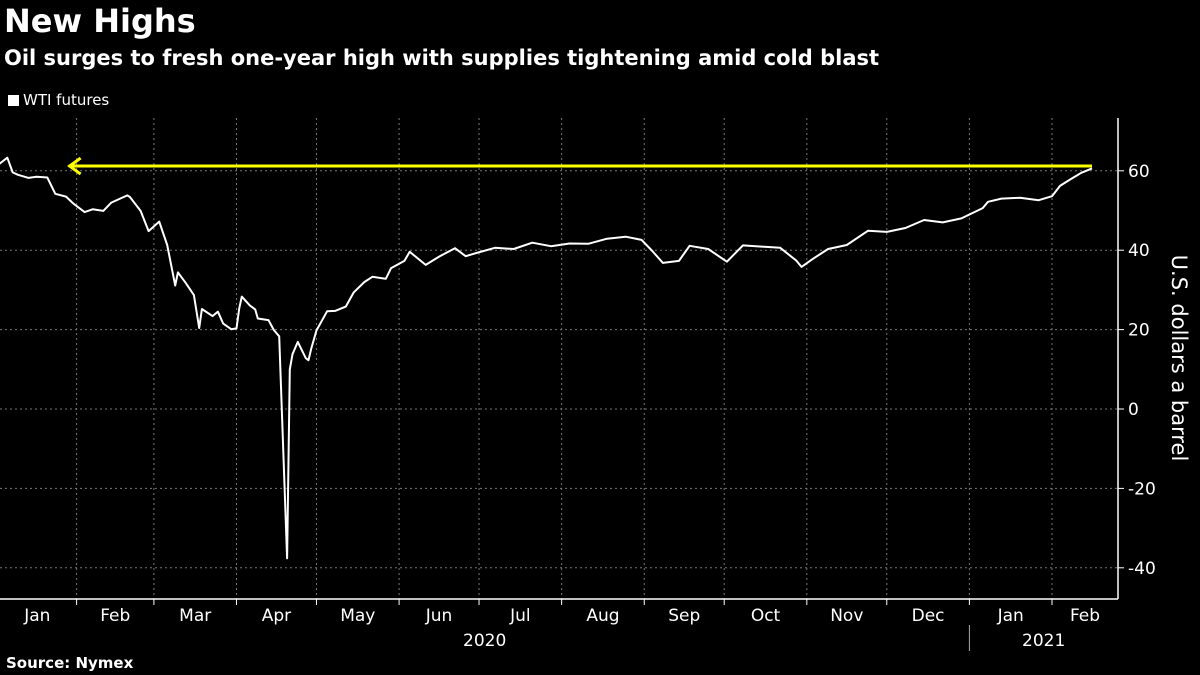 This screenshot has width=1200, height=675. Describe the element at coordinates (439, 616) in the screenshot. I see `x-tick-label: Jun` at that location.